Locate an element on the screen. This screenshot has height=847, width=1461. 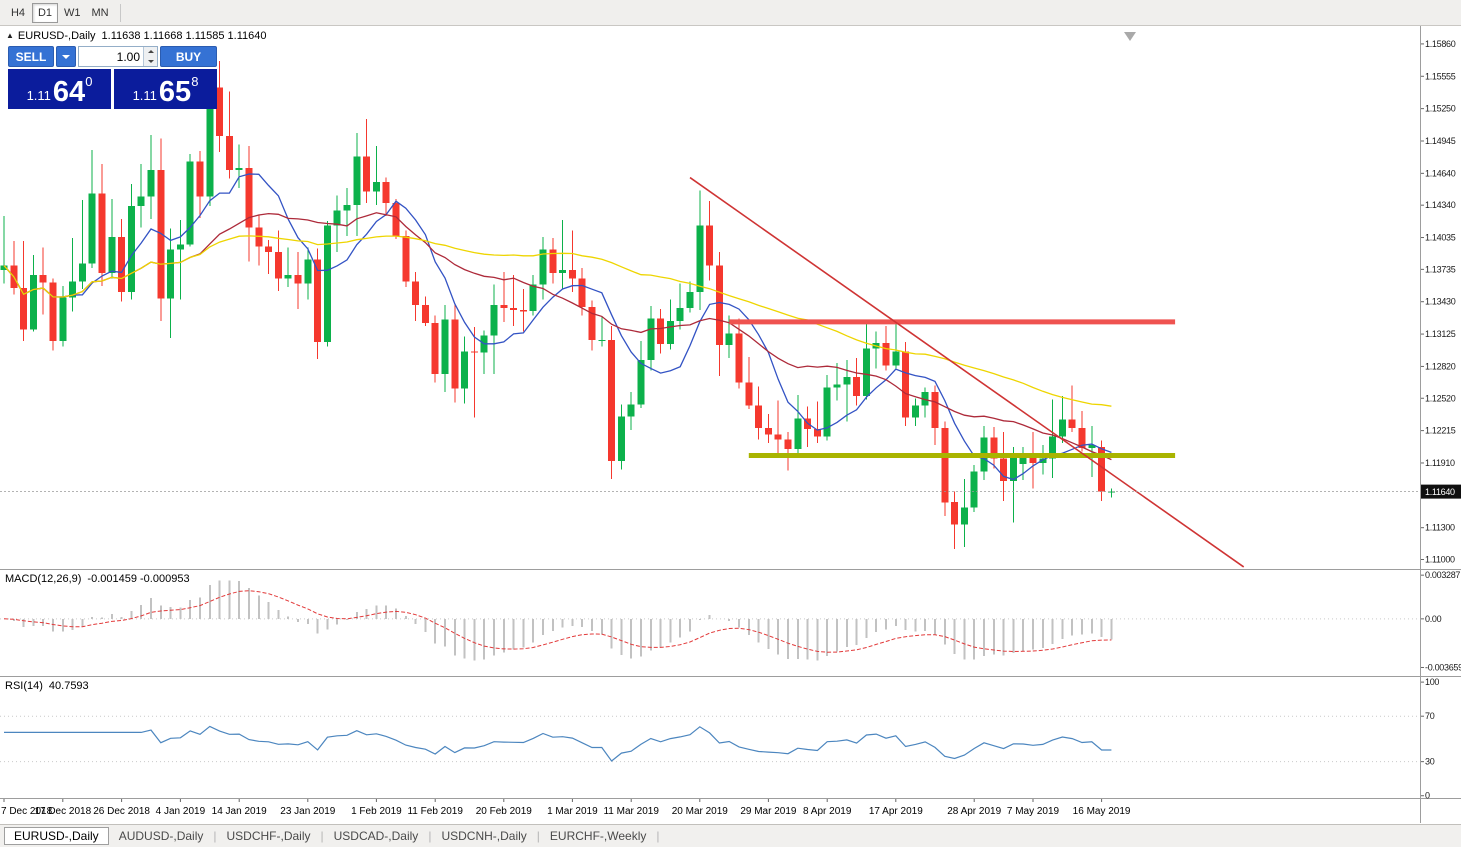
one-click-collapse-icon: ▲ is located at coordinates (10, 35).